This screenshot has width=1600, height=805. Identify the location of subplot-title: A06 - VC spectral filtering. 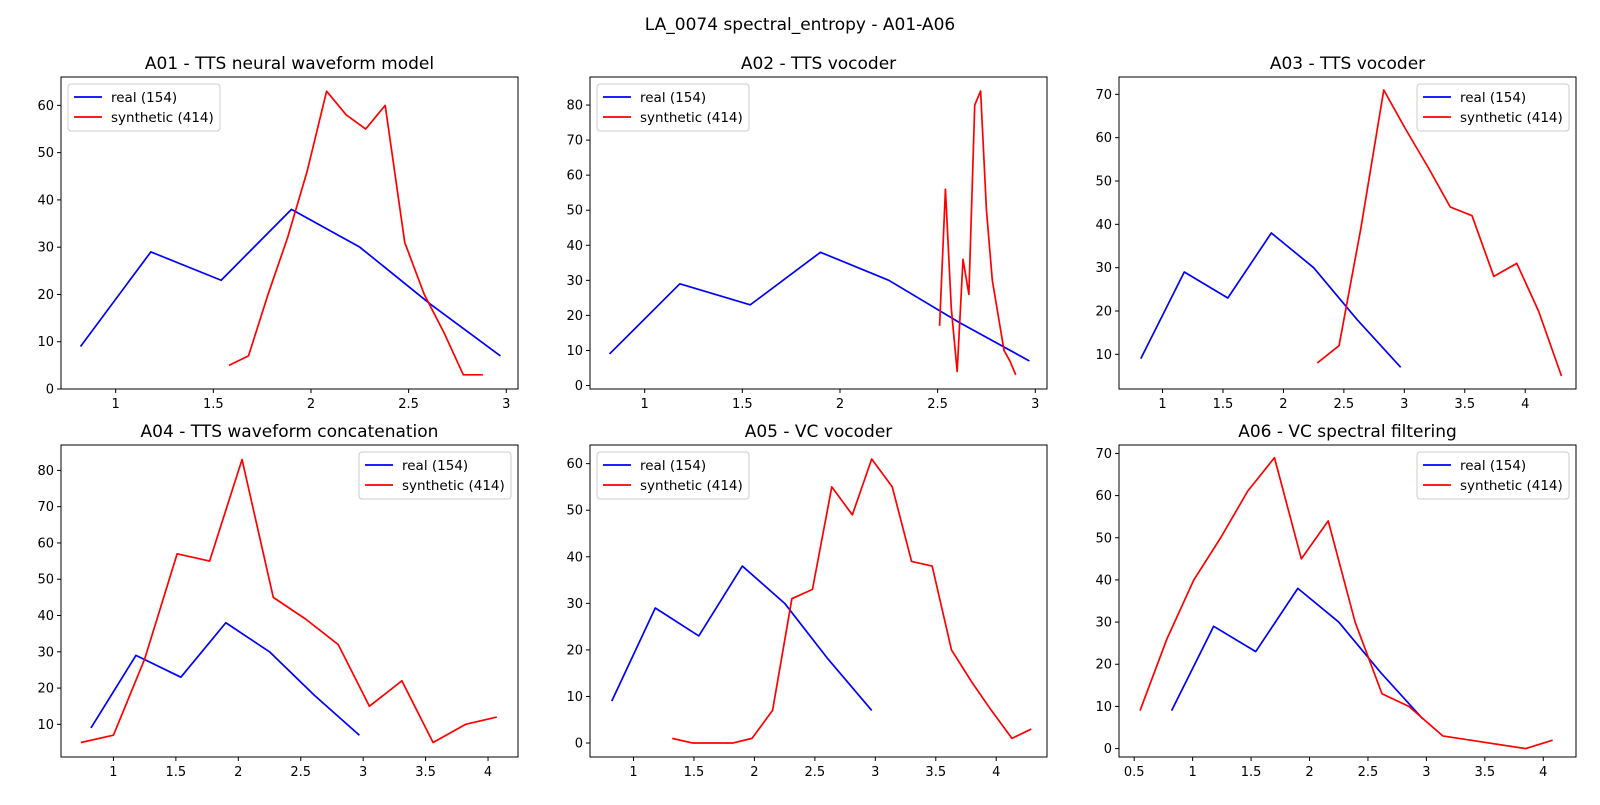
(1347, 432).